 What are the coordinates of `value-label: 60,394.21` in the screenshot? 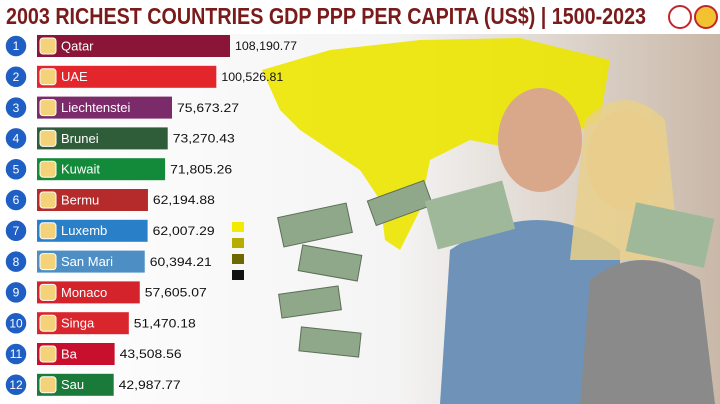 It's located at (181, 262).